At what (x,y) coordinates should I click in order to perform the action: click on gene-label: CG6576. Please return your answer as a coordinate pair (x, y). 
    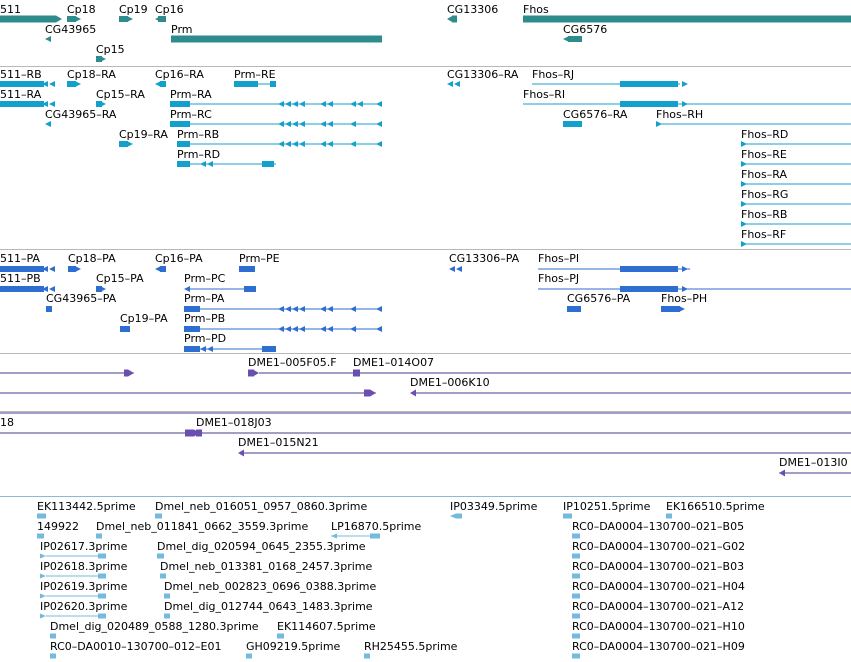
    Looking at the image, I should click on (585, 29).